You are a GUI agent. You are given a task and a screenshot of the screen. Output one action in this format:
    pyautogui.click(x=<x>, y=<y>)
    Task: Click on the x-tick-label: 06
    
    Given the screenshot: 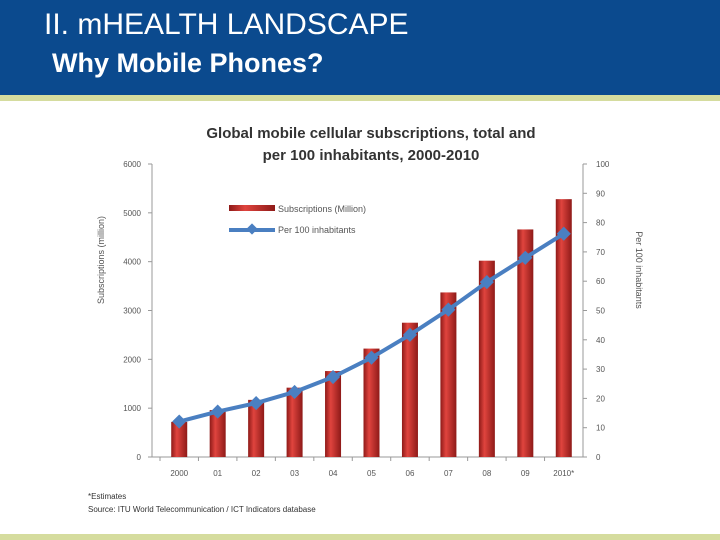 What is the action you would take?
    pyautogui.click(x=410, y=473)
    